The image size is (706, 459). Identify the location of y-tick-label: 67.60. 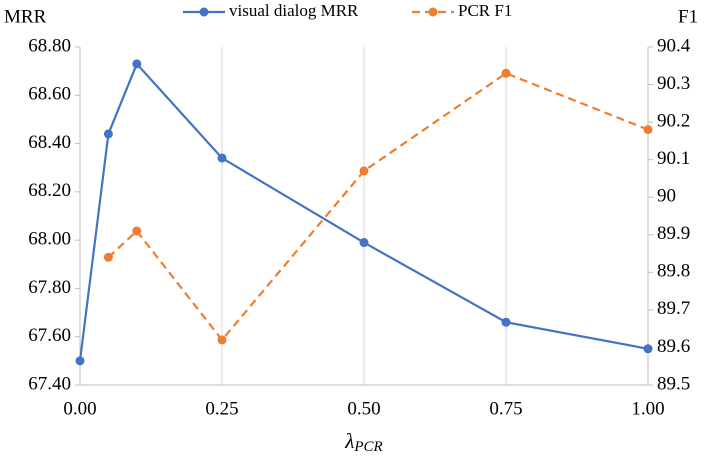
(49, 335).